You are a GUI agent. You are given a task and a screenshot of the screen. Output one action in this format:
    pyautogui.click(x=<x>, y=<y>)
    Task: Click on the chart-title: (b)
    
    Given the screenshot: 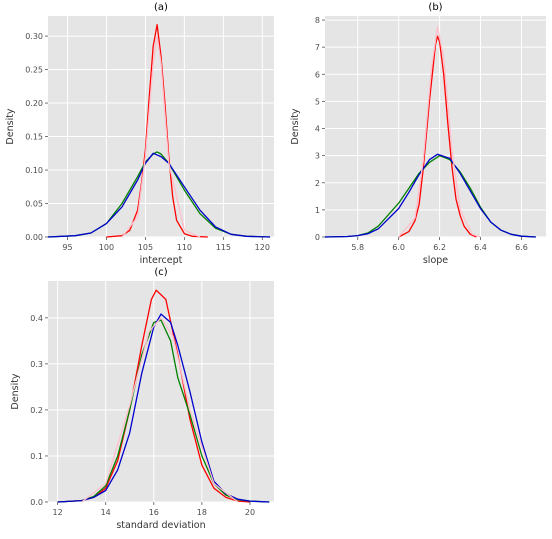 What is the action you would take?
    pyautogui.click(x=435, y=7)
    